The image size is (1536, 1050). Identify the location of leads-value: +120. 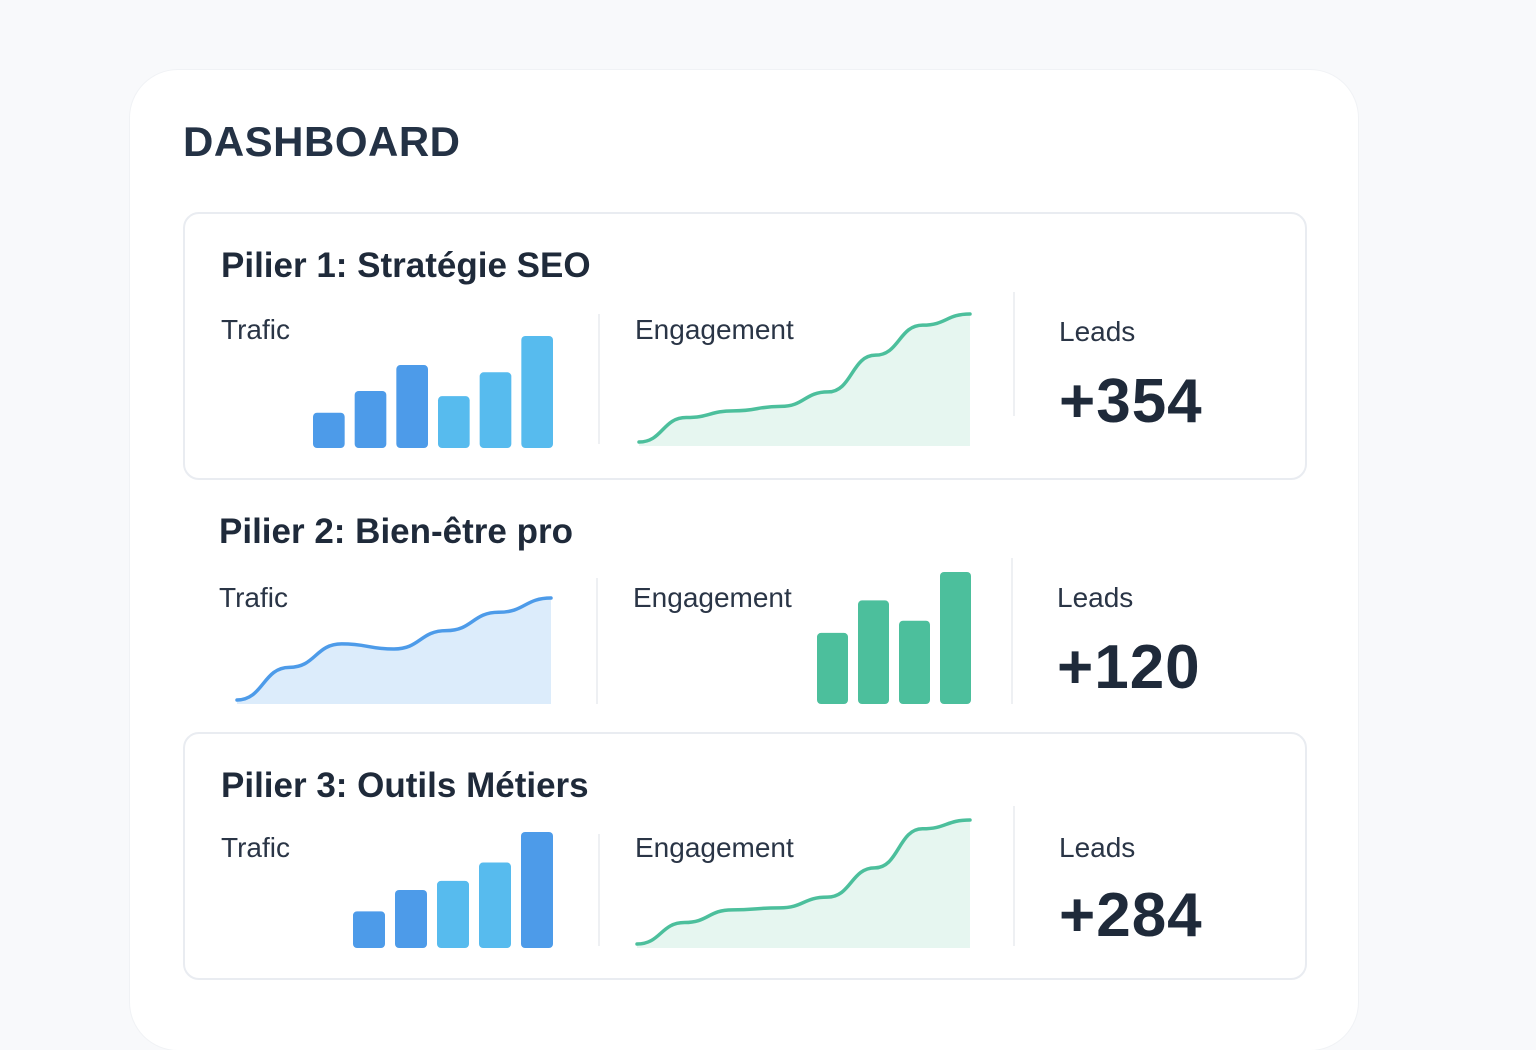
(1129, 667).